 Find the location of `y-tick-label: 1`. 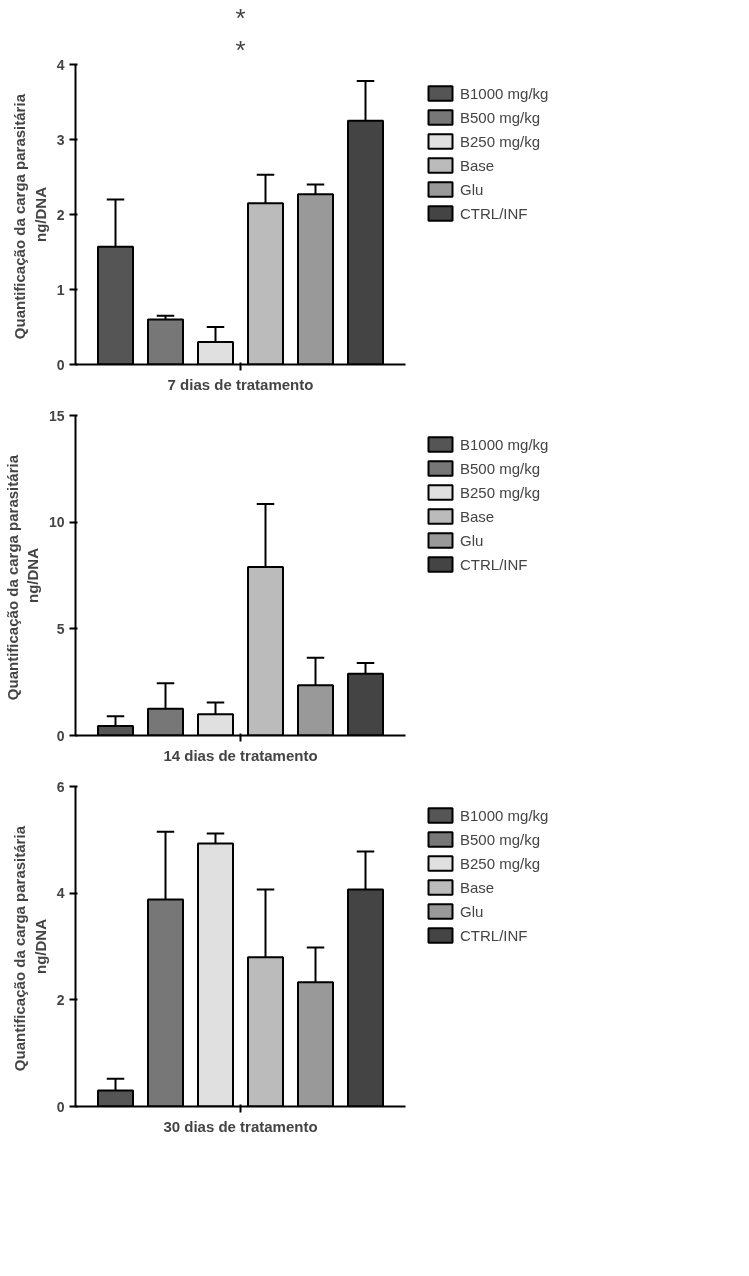

y-tick-label: 1 is located at coordinates (60, 289).